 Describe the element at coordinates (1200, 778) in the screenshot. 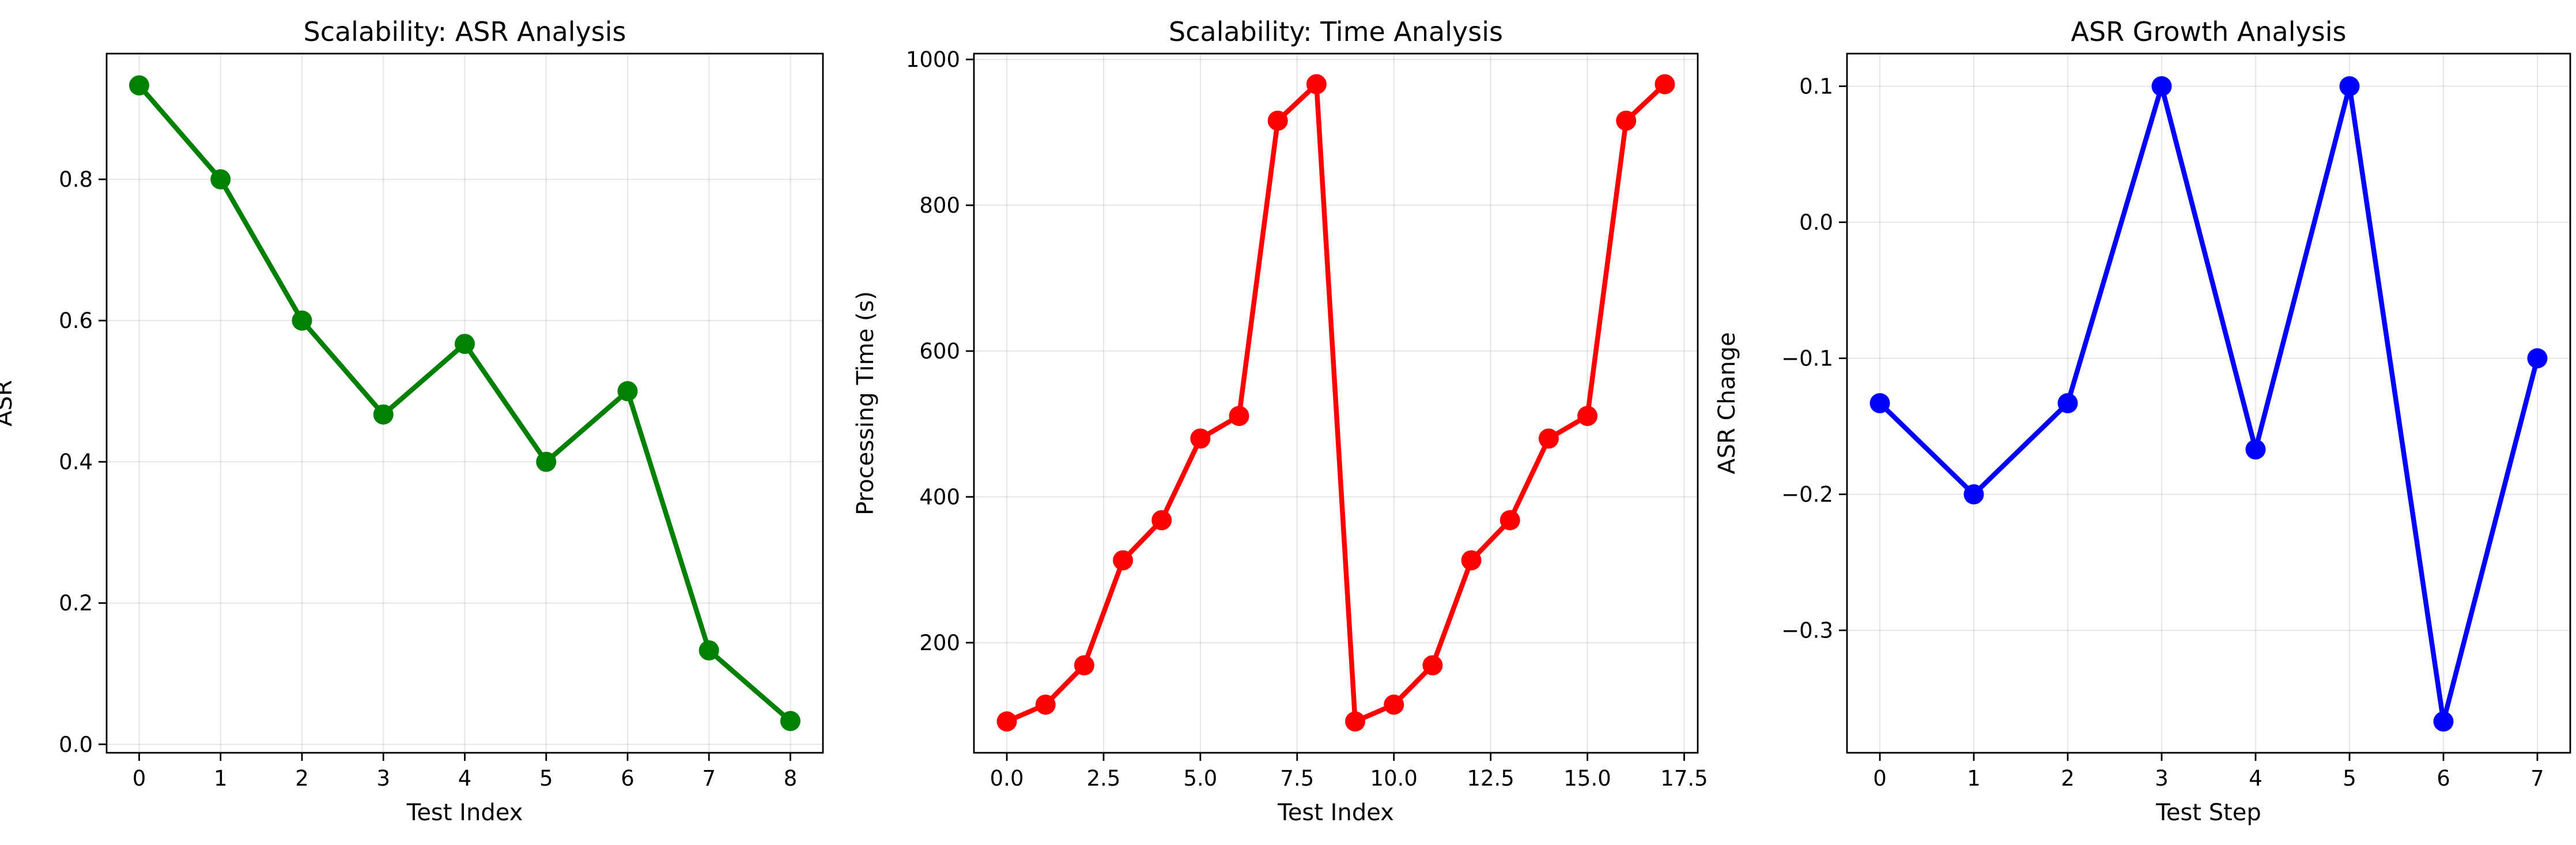

I see `x-tick-label: 5.0` at that location.